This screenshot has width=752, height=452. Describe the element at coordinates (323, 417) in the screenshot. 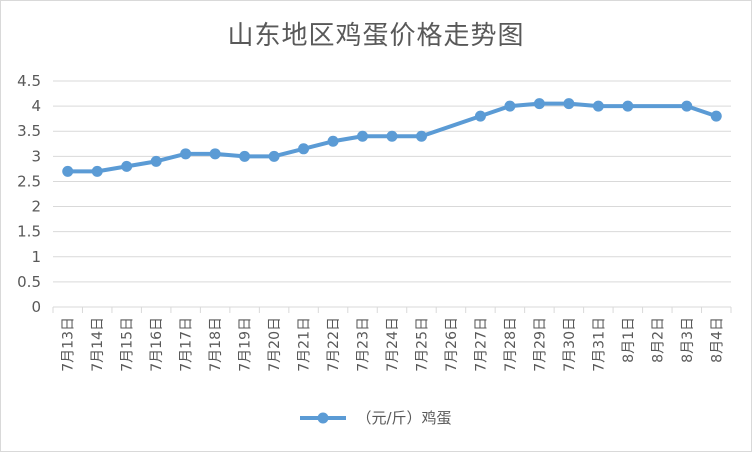

I see `legend-swatch` at that location.